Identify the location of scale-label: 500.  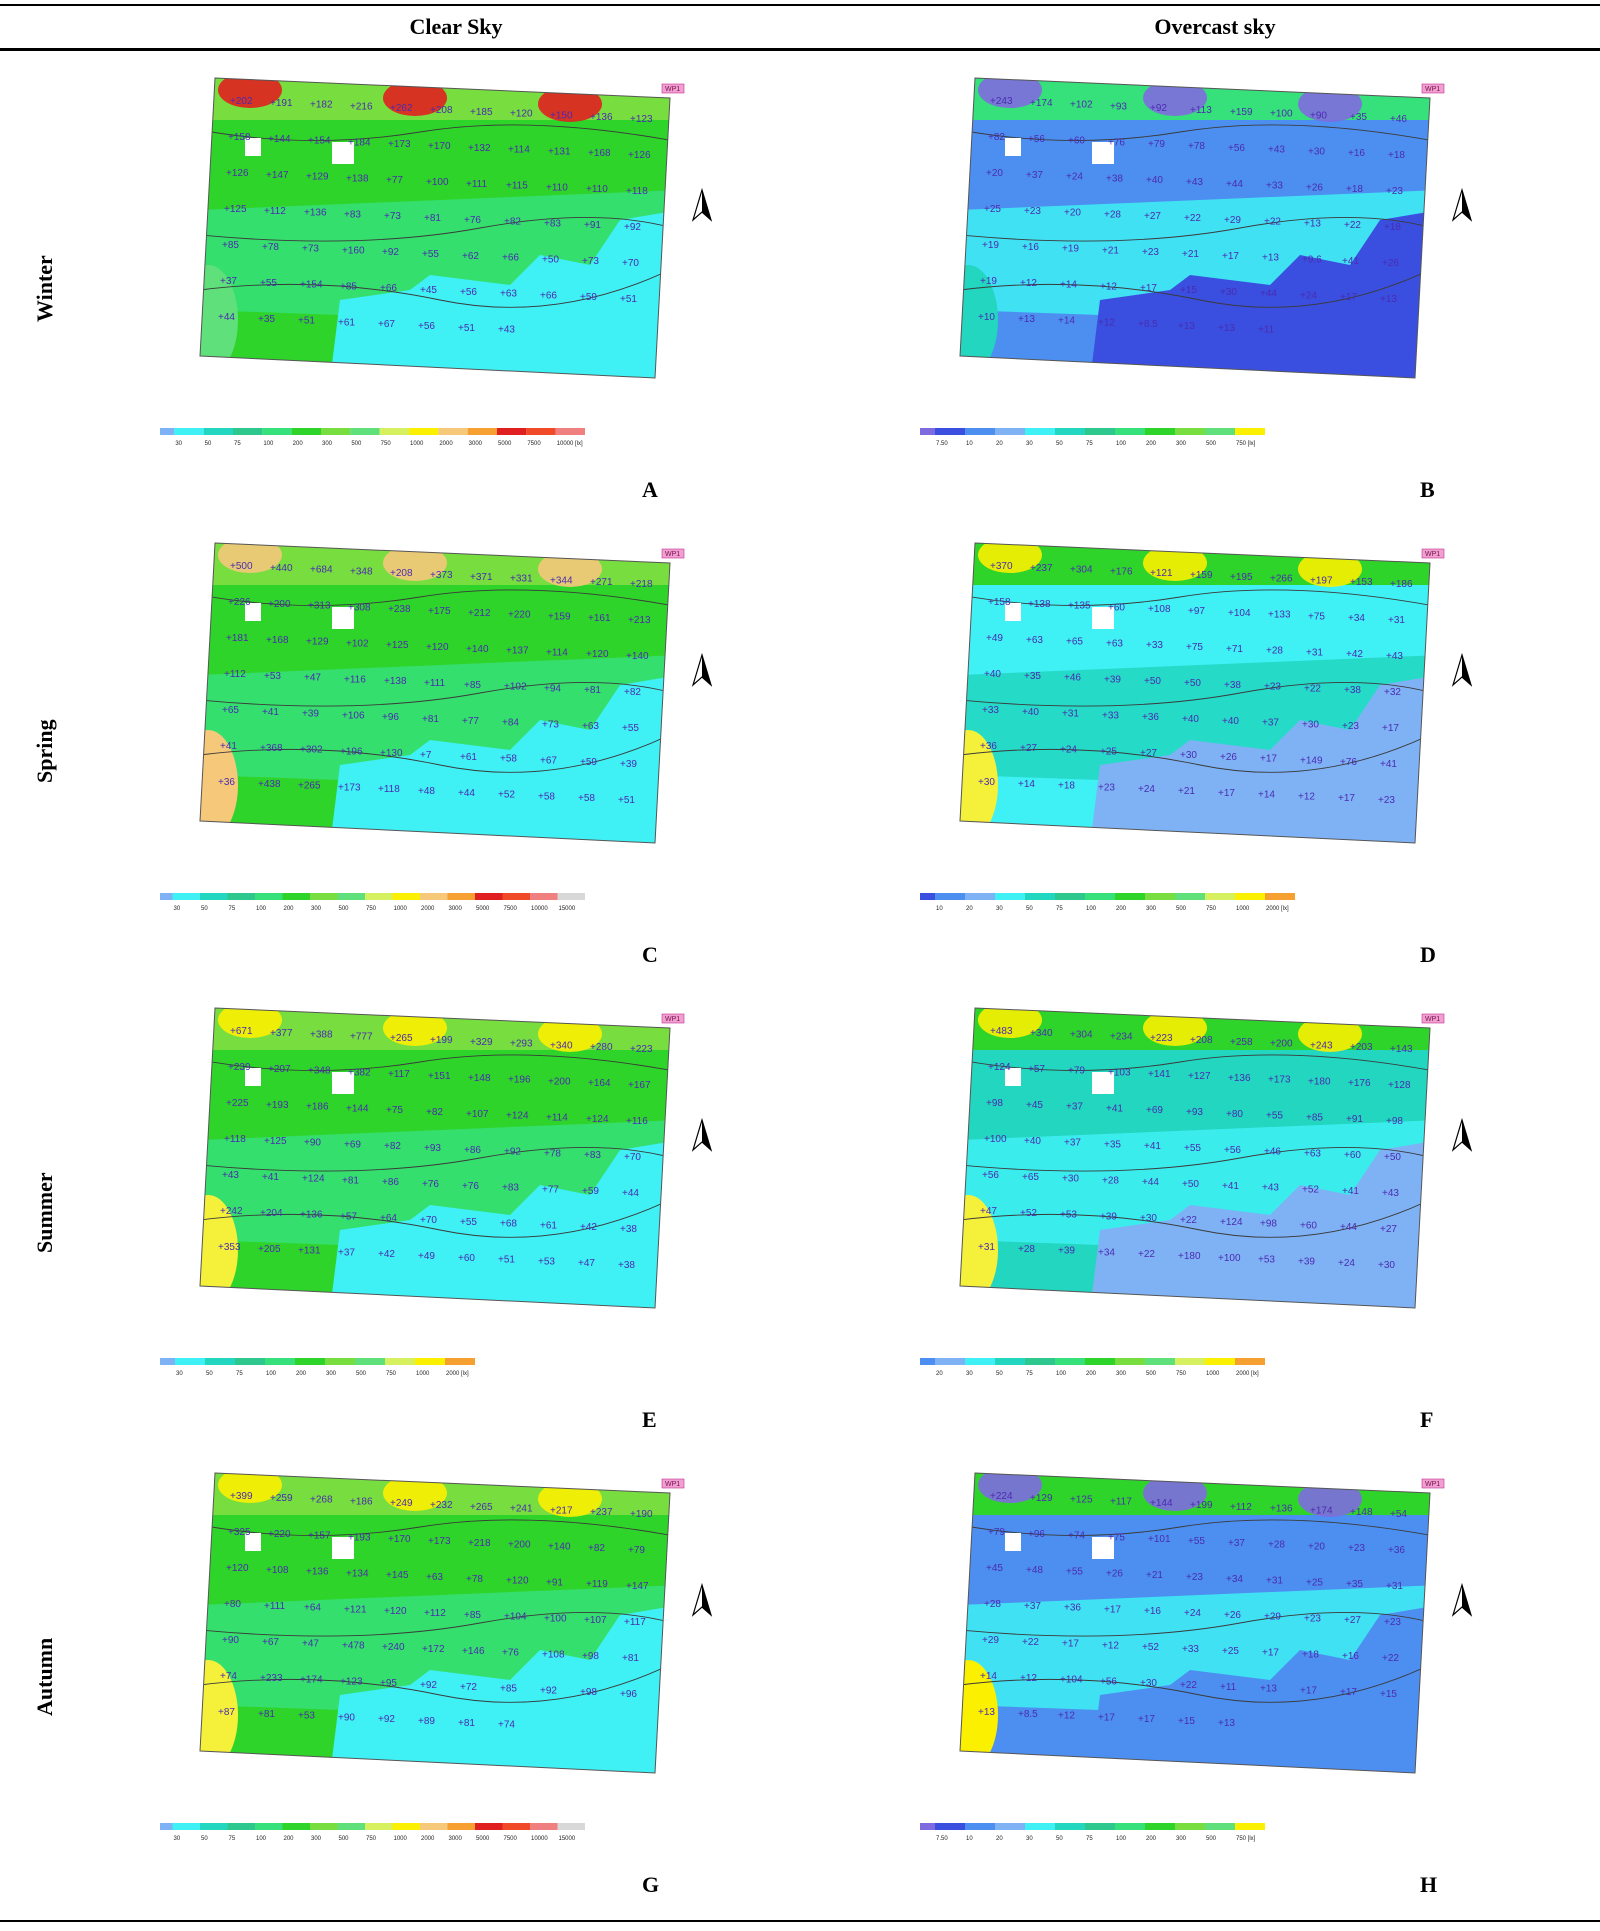
(1211, 1839).